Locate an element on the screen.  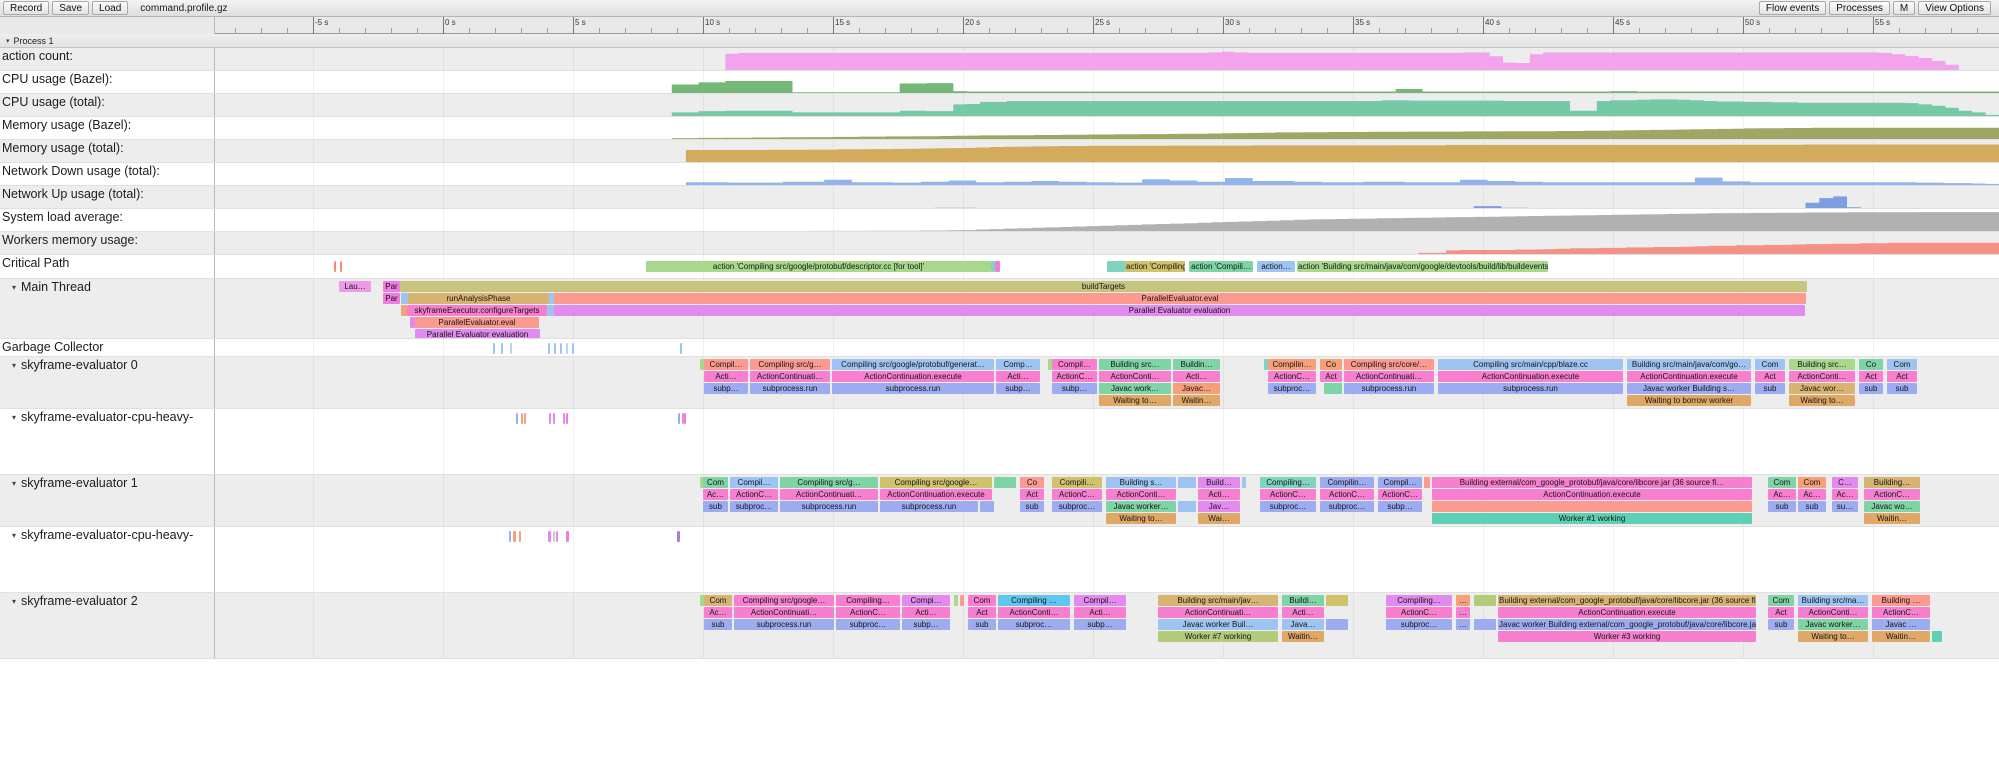
flow-events-button: Flow events is located at coordinates (1792, 8).